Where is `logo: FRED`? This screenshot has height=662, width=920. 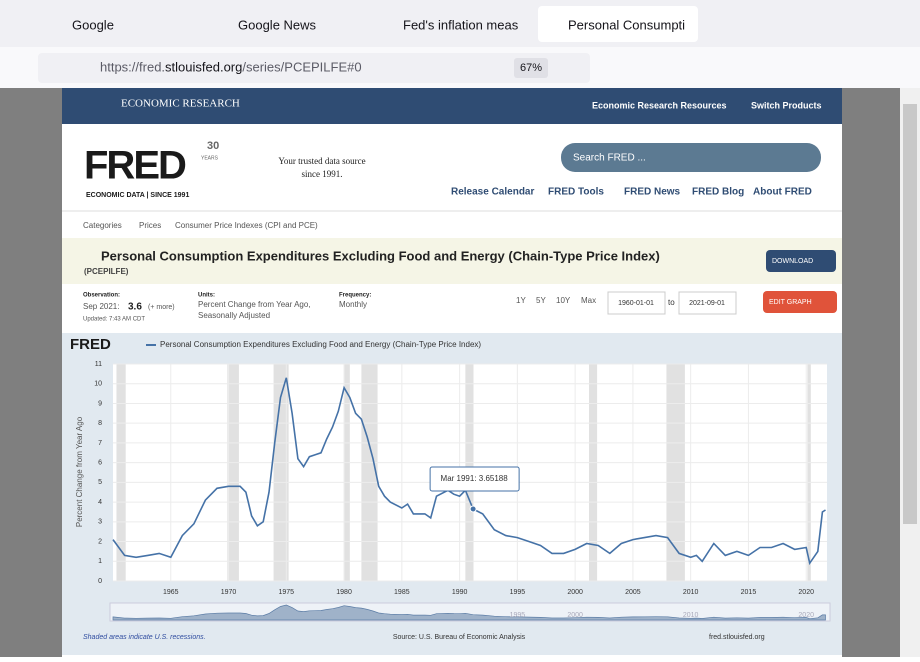
logo: FRED is located at coordinates (135, 166).